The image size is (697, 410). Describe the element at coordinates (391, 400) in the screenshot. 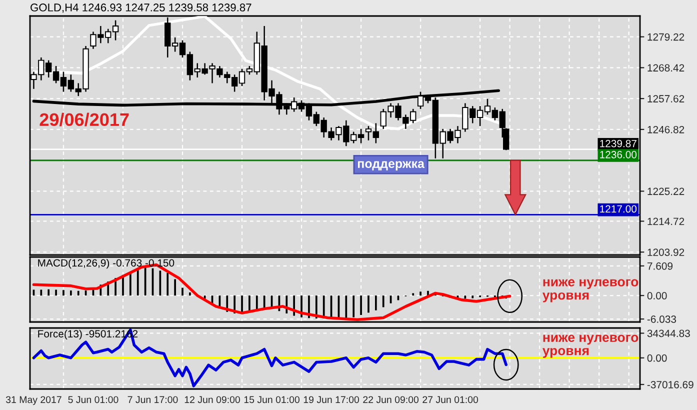

I see `x-tick-label: 22 Jun 09:00` at that location.